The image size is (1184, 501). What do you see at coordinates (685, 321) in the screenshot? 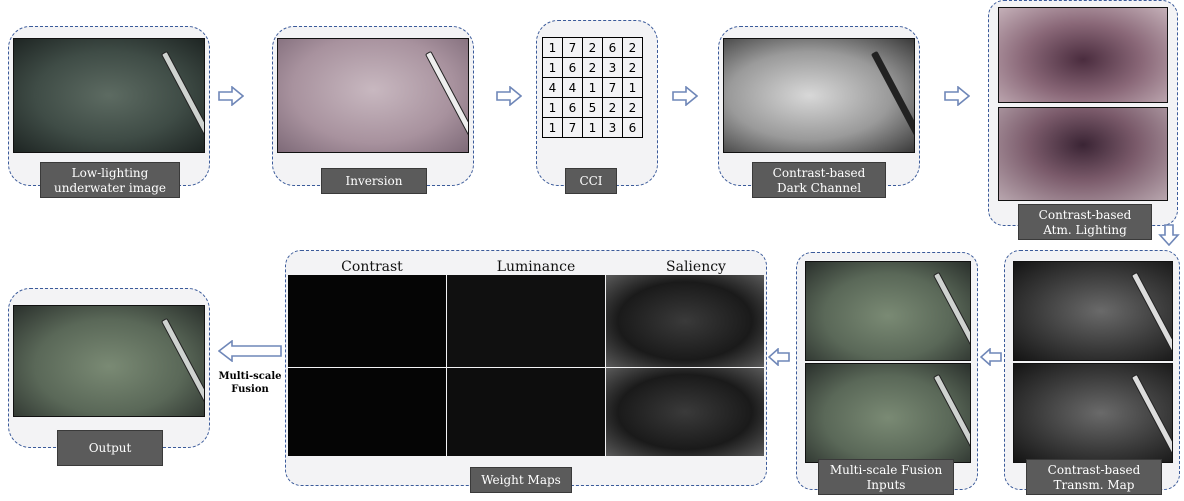
I see `weight-map-saliency-top` at bounding box center [685, 321].